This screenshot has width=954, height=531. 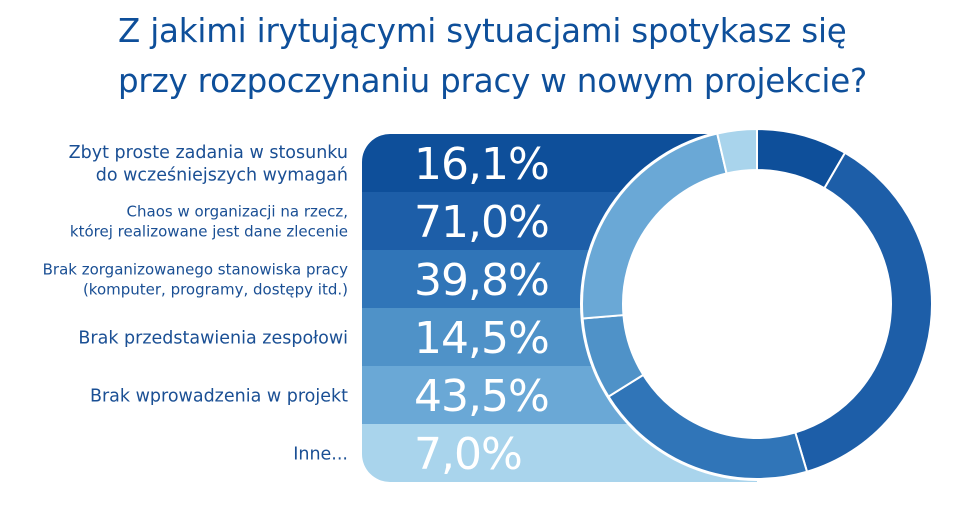 I want to click on value-label-3: 39,8%, so click(x=481, y=280).